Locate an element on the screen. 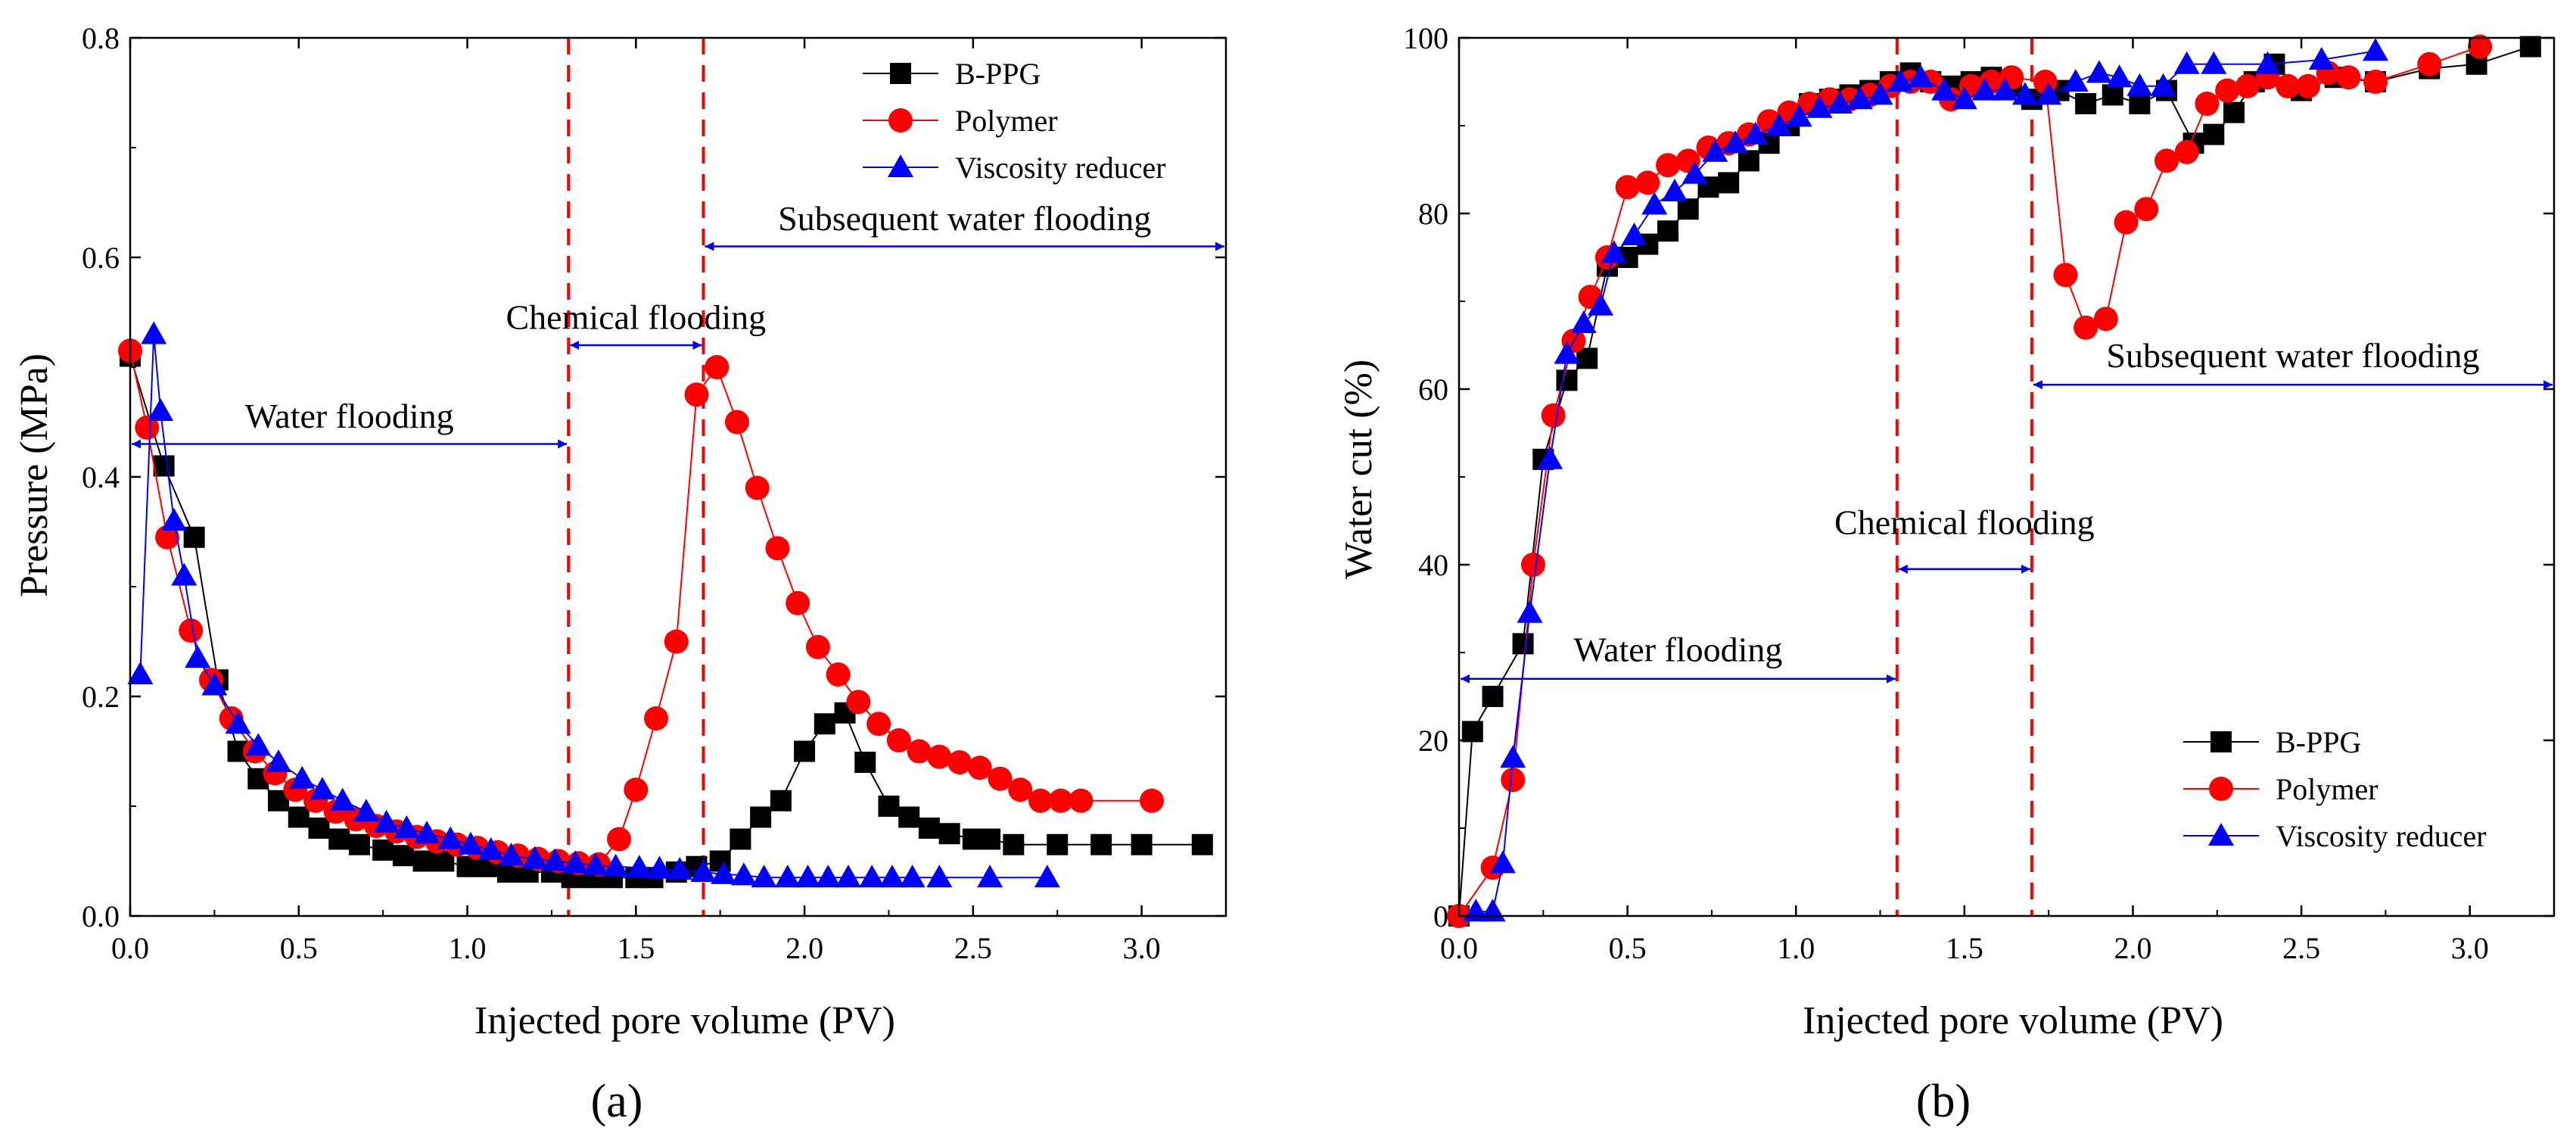 This screenshot has width=2576, height=1137. stage-annotation: Water flooding is located at coordinates (349, 416).